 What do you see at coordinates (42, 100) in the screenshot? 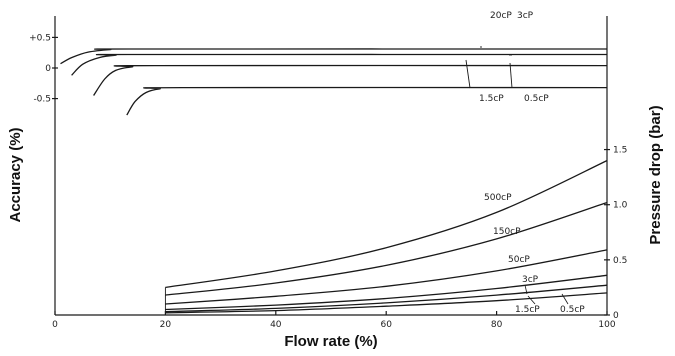
I see `left-y-tick-label: -0.5` at bounding box center [42, 100].